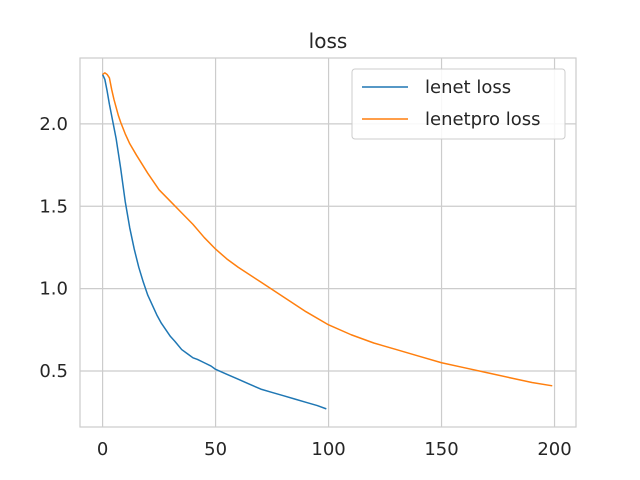 This screenshot has width=640, height=480. Describe the element at coordinates (468, 87) in the screenshot. I see `legend-label-lenet: lenet loss` at that location.